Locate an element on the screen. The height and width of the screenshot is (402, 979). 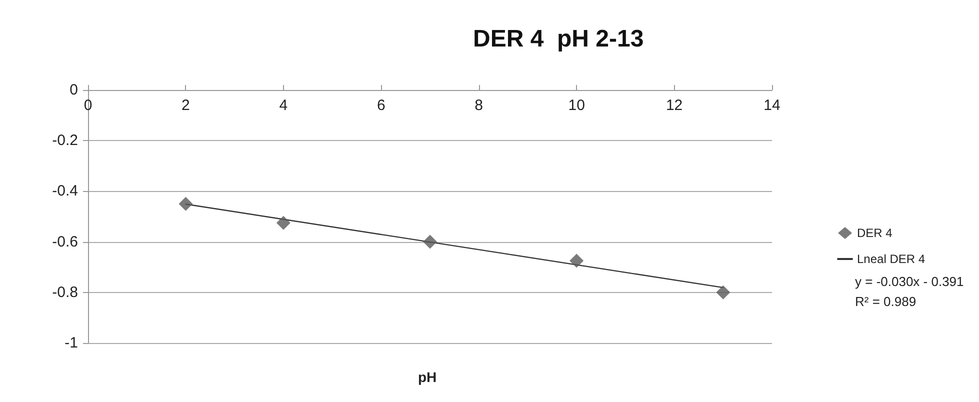
y-tick-label: -1 is located at coordinates (71, 343).